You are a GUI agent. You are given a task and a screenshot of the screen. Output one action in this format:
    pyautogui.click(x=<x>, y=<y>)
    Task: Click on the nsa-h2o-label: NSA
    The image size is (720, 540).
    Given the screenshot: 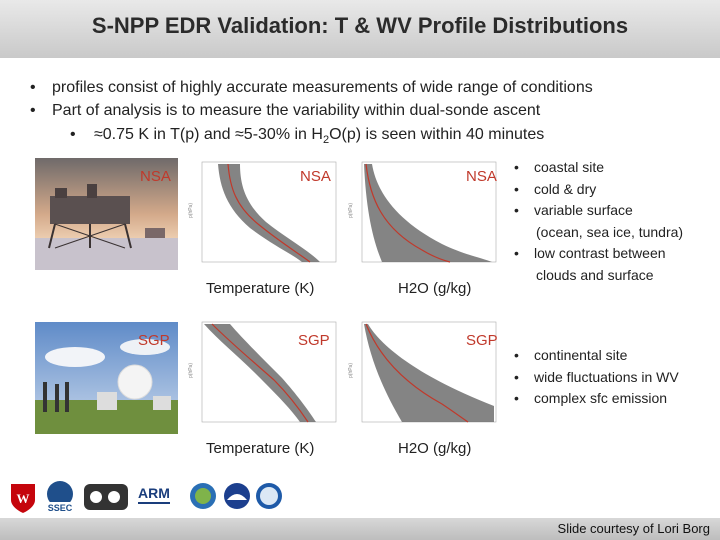 What is the action you would take?
    pyautogui.click(x=481, y=176)
    